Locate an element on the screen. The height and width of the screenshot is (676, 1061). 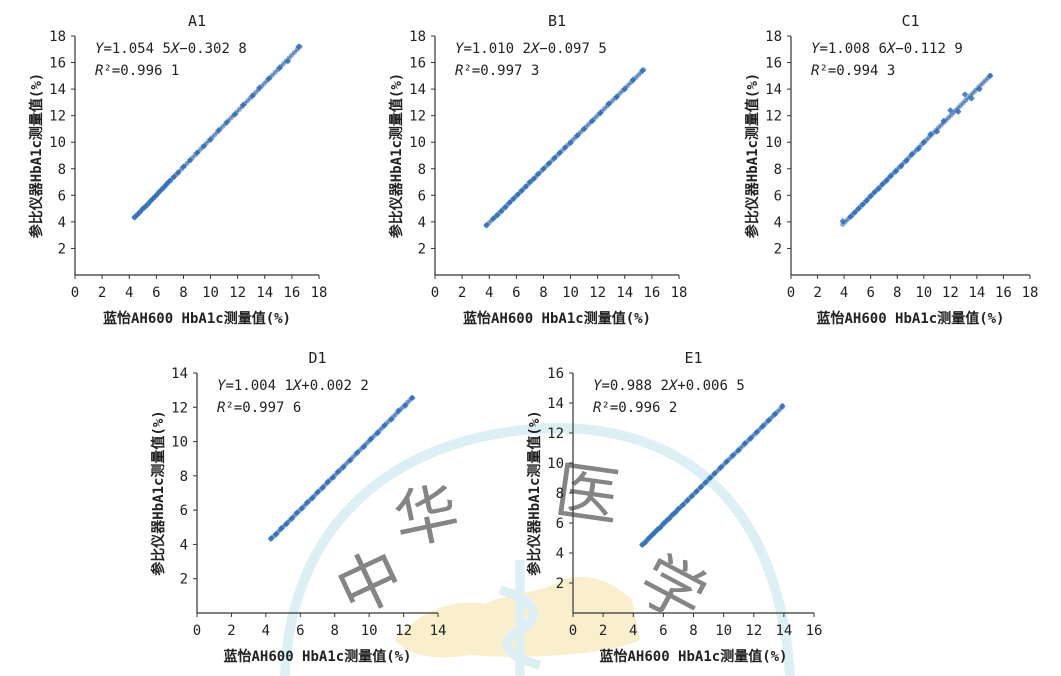
panel-title: D1 is located at coordinates (317, 358).